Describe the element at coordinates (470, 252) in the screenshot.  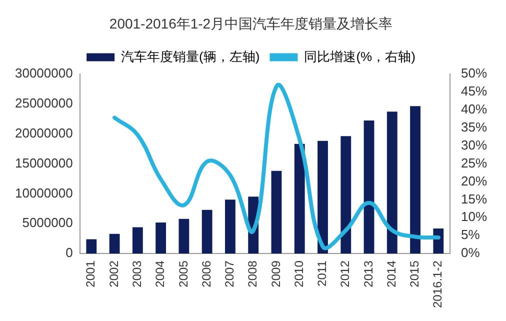
I see `y2-tick-label: 0%` at that location.